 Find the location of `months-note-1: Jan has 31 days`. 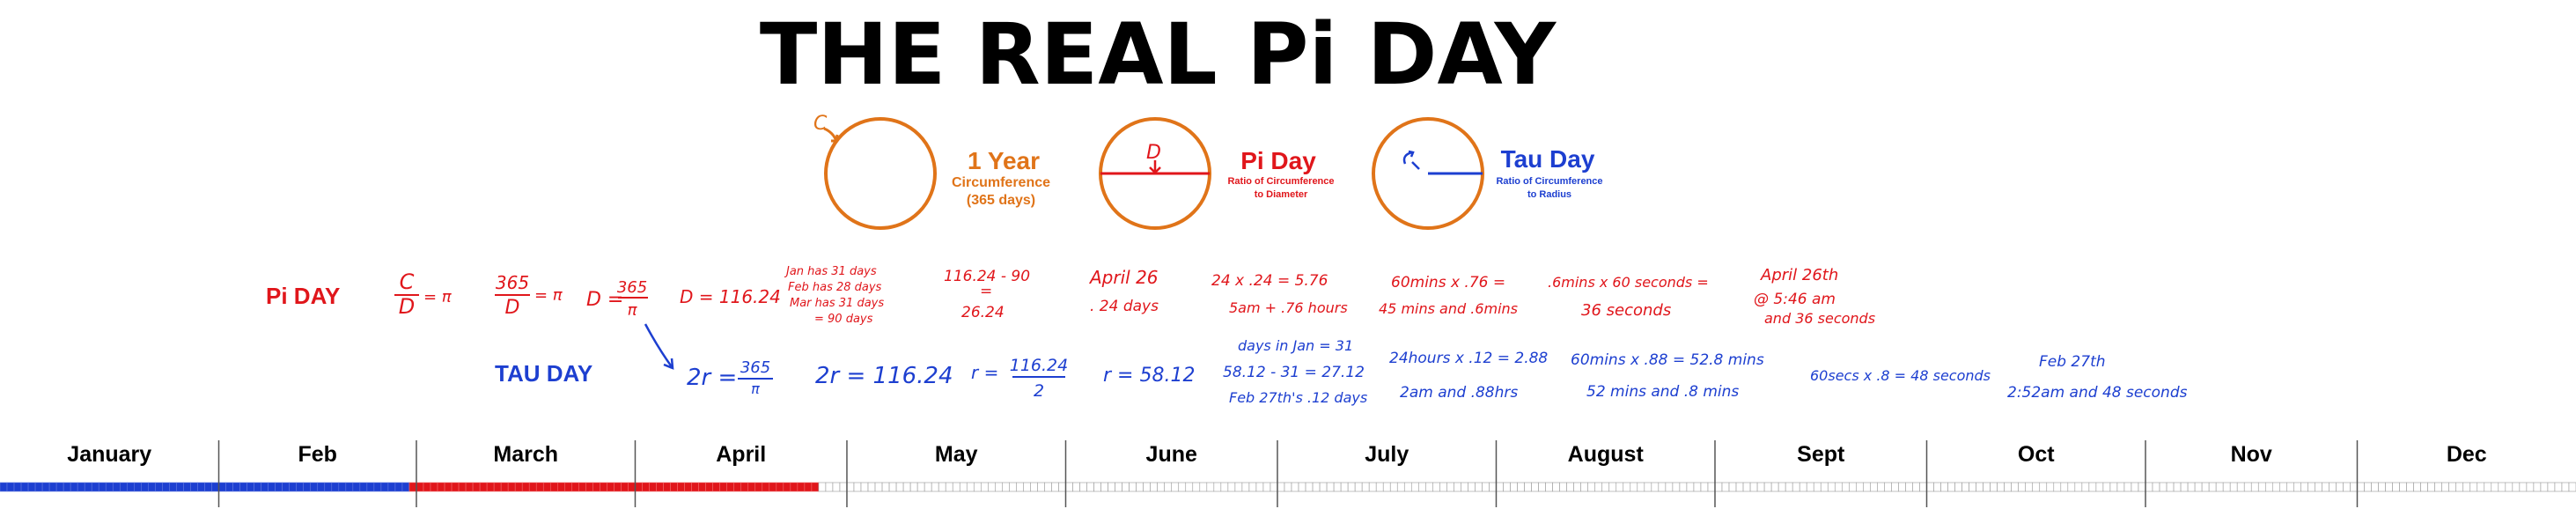

months-note-1: Jan has 31 days is located at coordinates (831, 271).